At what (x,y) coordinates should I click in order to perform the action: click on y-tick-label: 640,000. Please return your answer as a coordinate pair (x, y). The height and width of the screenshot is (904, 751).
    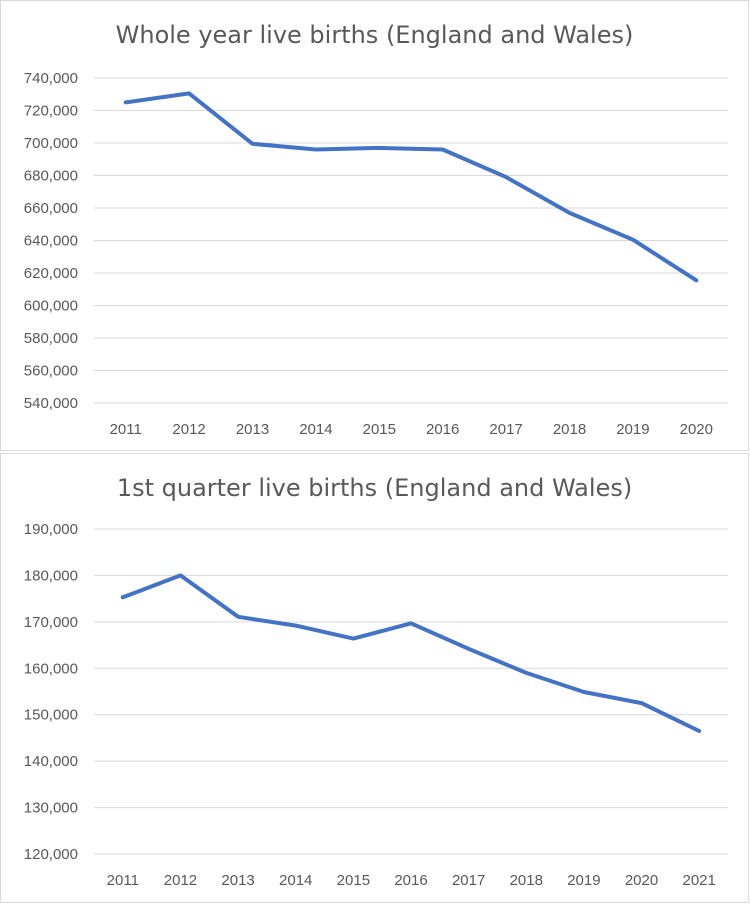
    Looking at the image, I should click on (51, 241).